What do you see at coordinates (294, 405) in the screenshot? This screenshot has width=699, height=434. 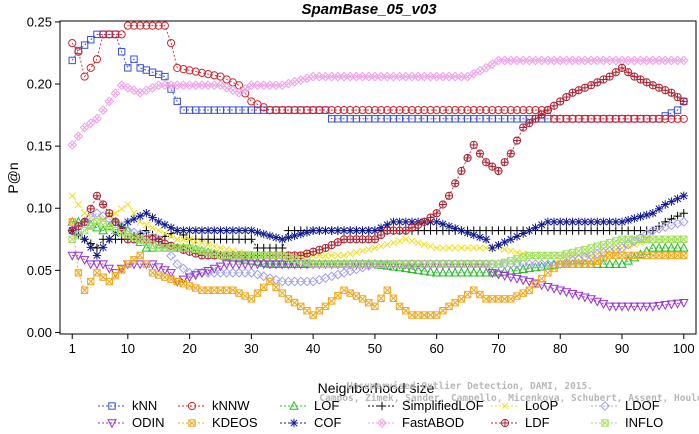 I see `legend-marker-lof` at bounding box center [294, 405].